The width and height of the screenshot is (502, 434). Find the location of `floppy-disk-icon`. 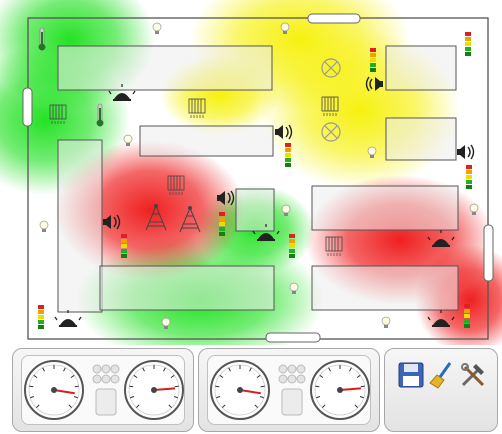

floppy-disk-icon is located at coordinates (411, 375).